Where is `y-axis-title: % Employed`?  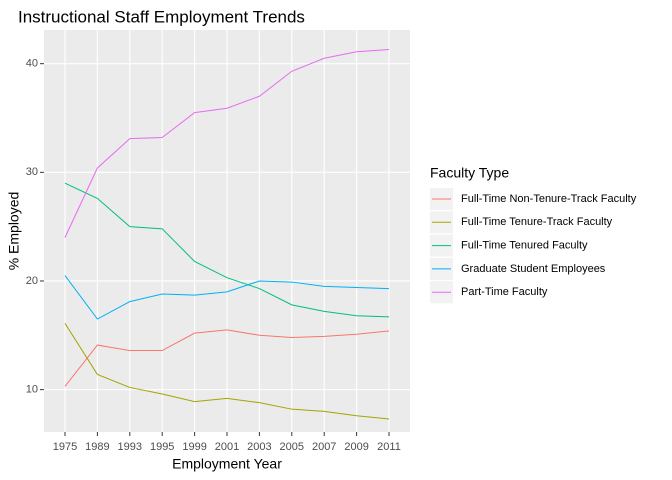
y-axis-title: % Employed is located at coordinates (14, 231).